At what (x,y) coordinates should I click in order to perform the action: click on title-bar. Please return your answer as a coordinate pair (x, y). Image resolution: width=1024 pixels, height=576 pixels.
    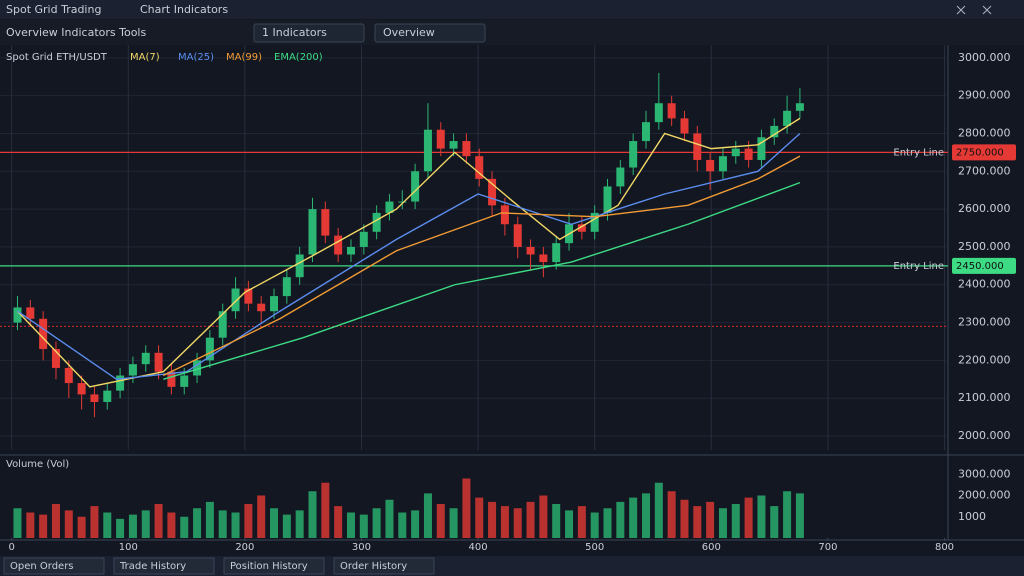
    Looking at the image, I should click on (512, 9).